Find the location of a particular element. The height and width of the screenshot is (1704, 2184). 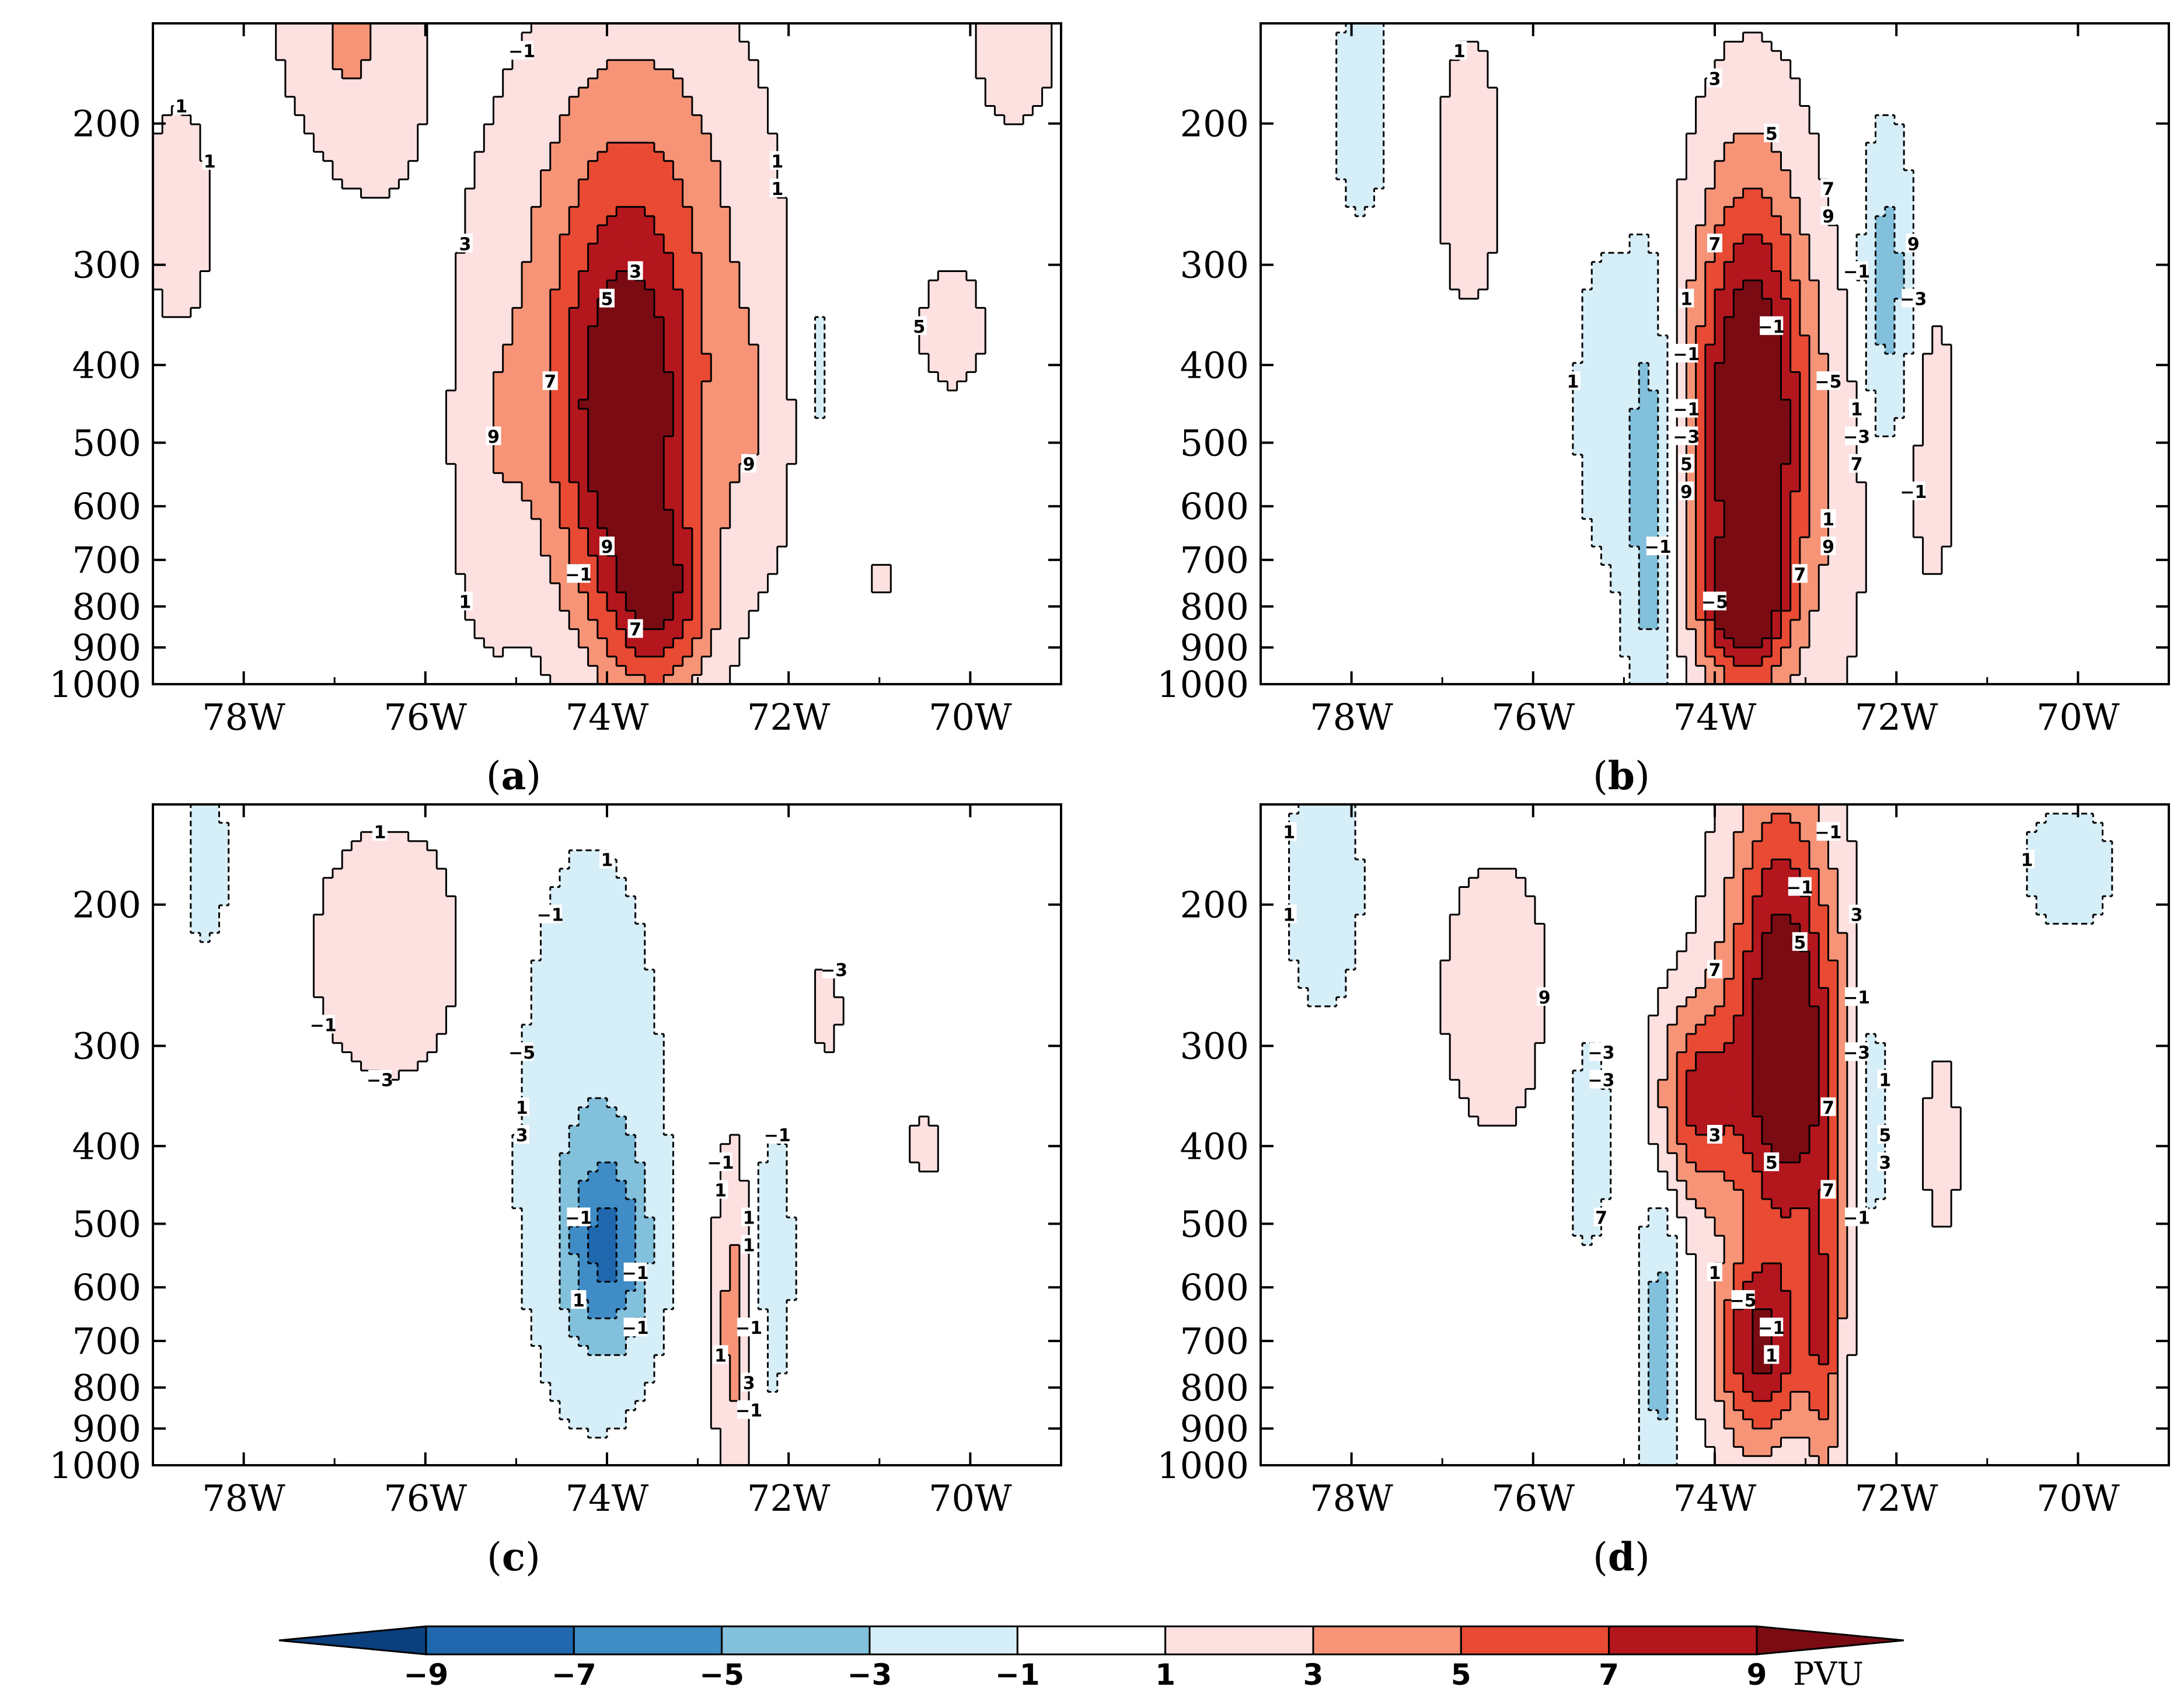

panel-label-a: (a) is located at coordinates (513, 776).